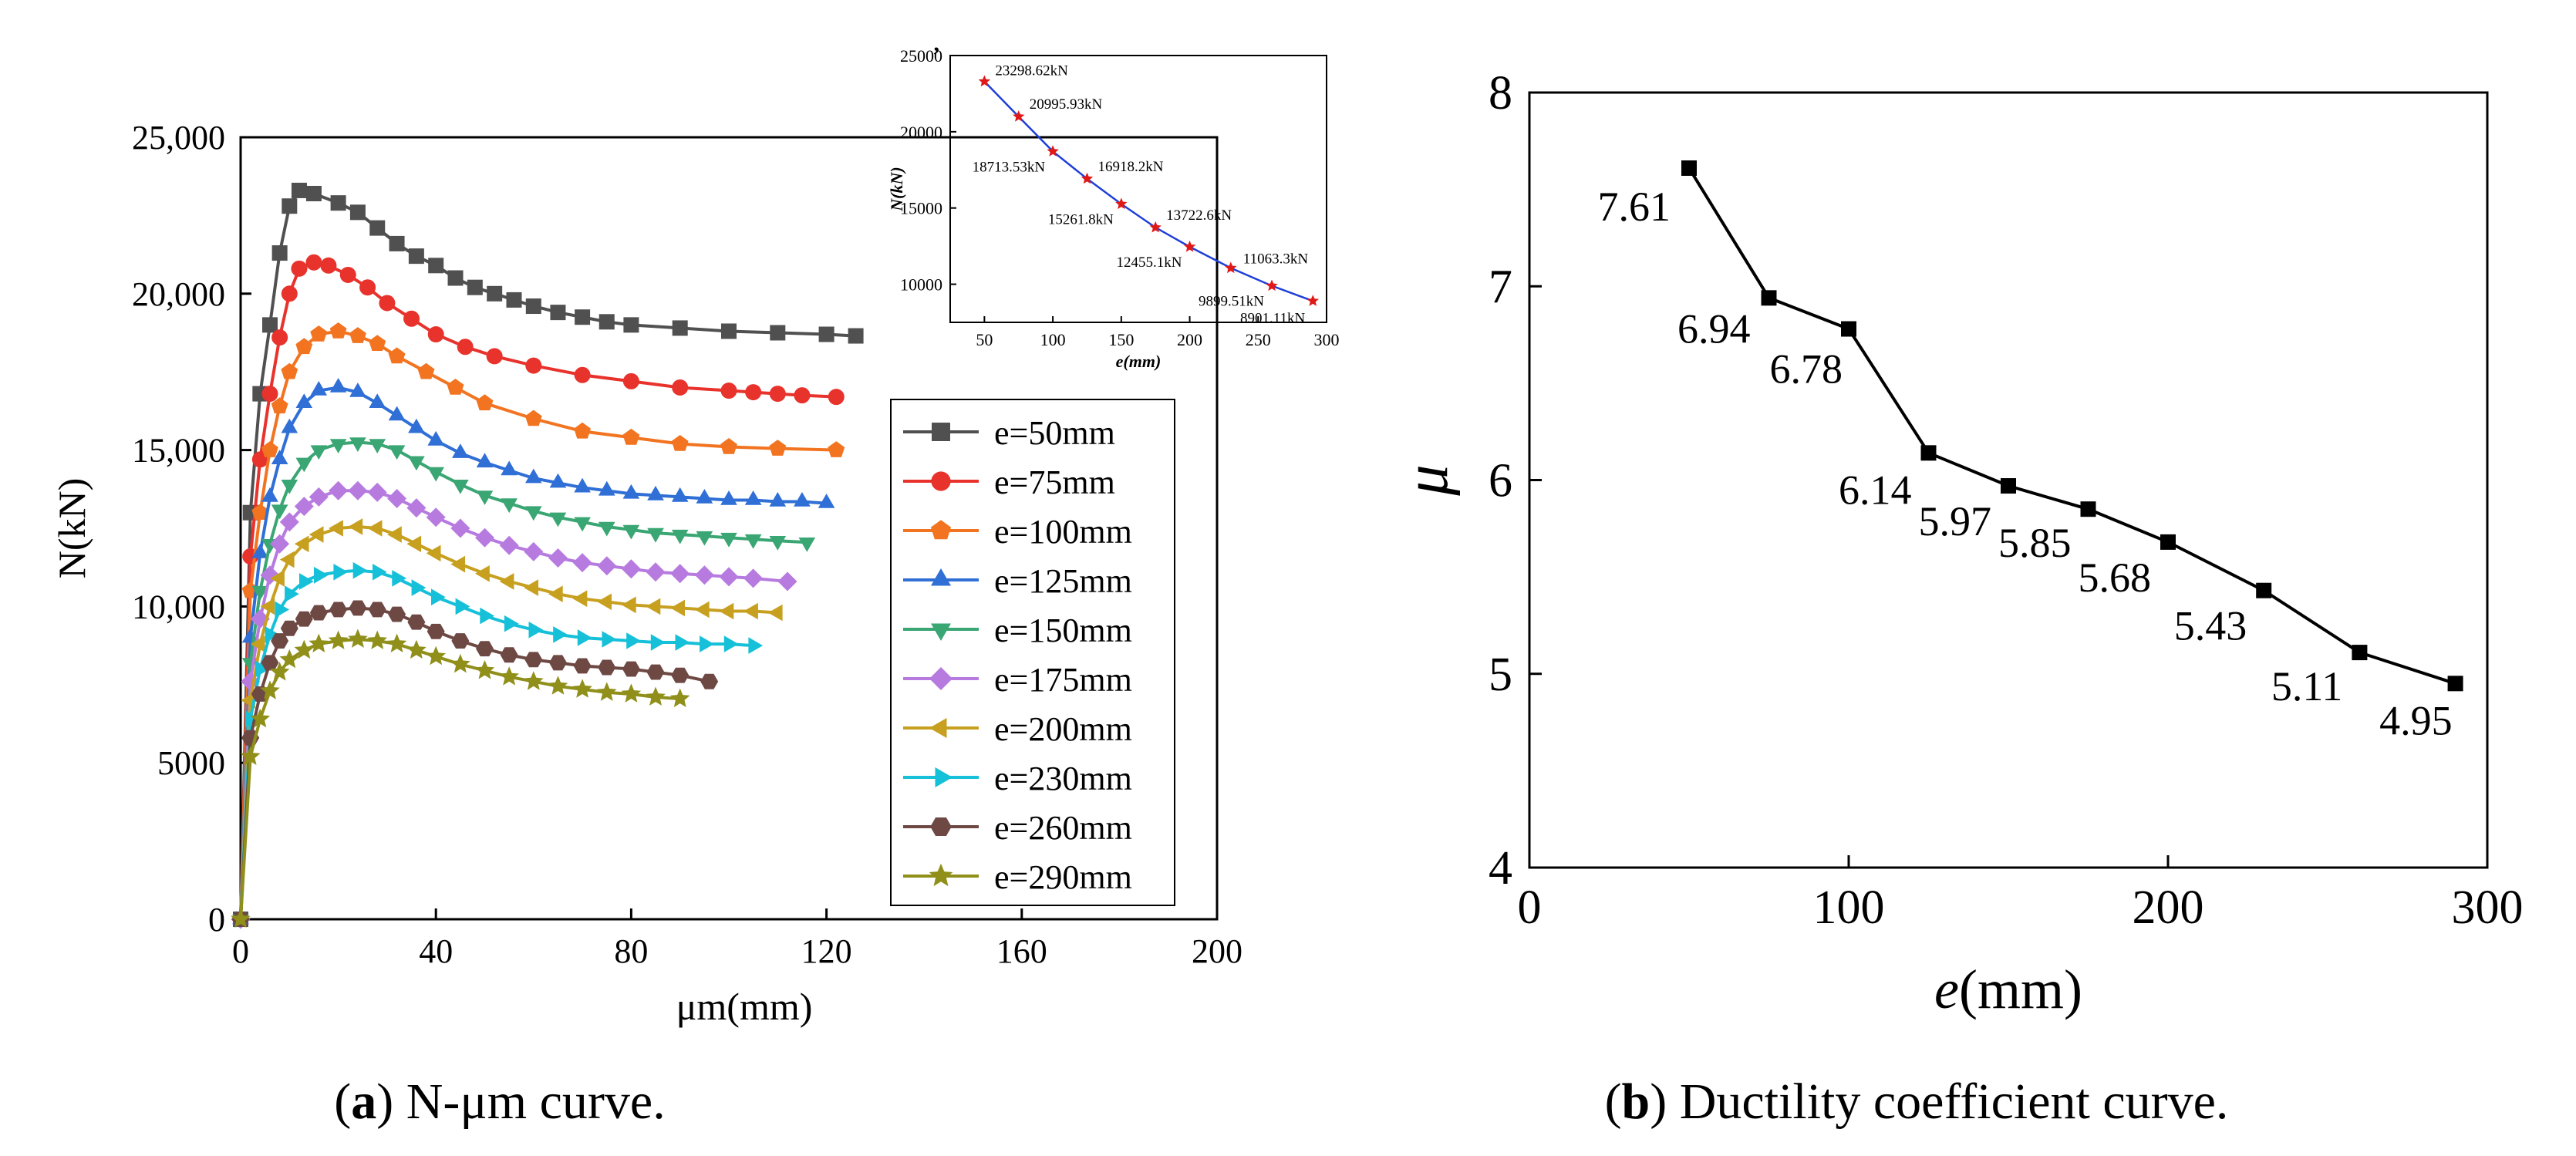  I want to click on inset-y-tick-label: 15000, so click(921, 208).